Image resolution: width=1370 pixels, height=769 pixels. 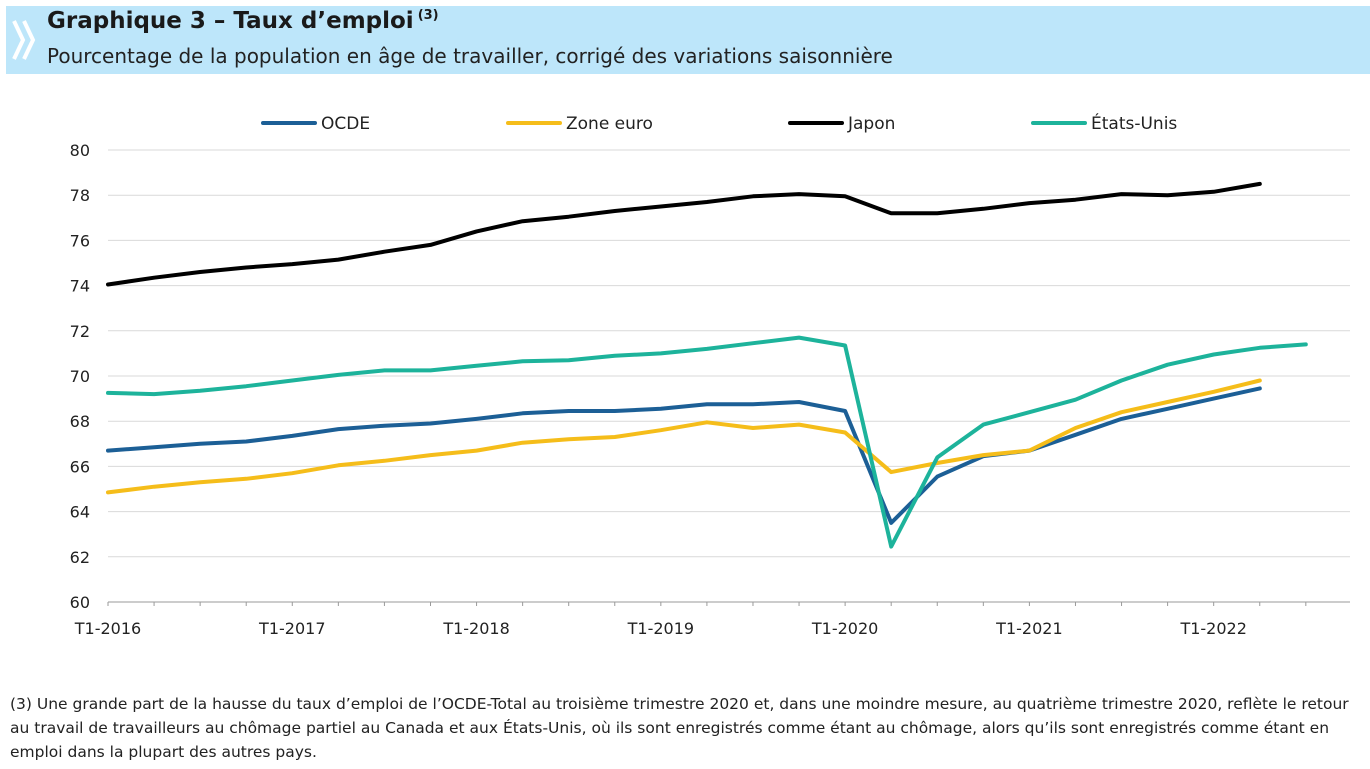 What do you see at coordinates (345, 124) in the screenshot?
I see `legend-label: OCDE` at bounding box center [345, 124].